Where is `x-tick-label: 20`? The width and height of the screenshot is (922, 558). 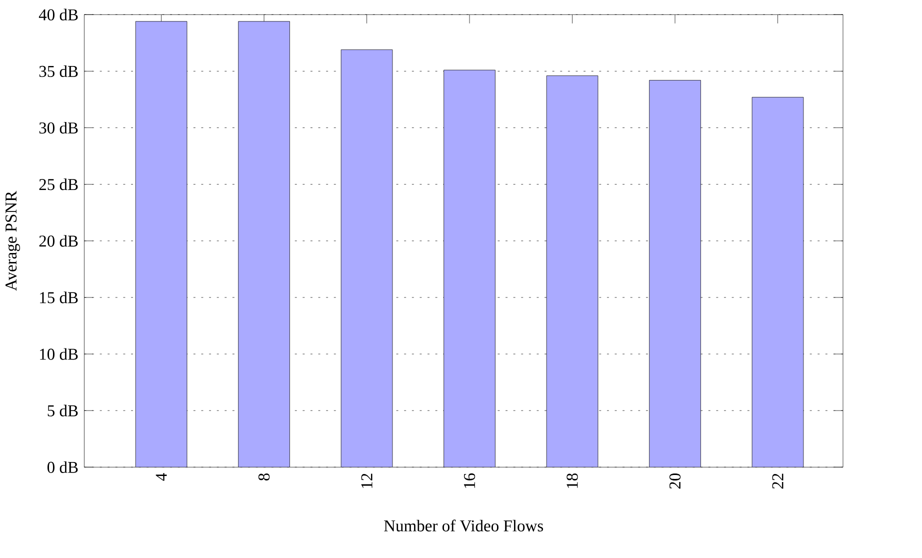 x-tick-label: 20 is located at coordinates (675, 481).